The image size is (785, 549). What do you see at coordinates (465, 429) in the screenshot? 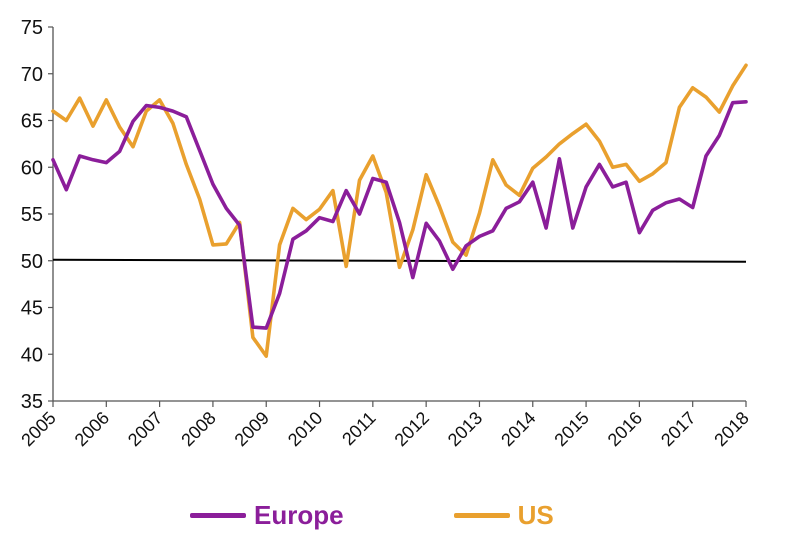
I see `x-tick-label: 2013` at bounding box center [465, 429].